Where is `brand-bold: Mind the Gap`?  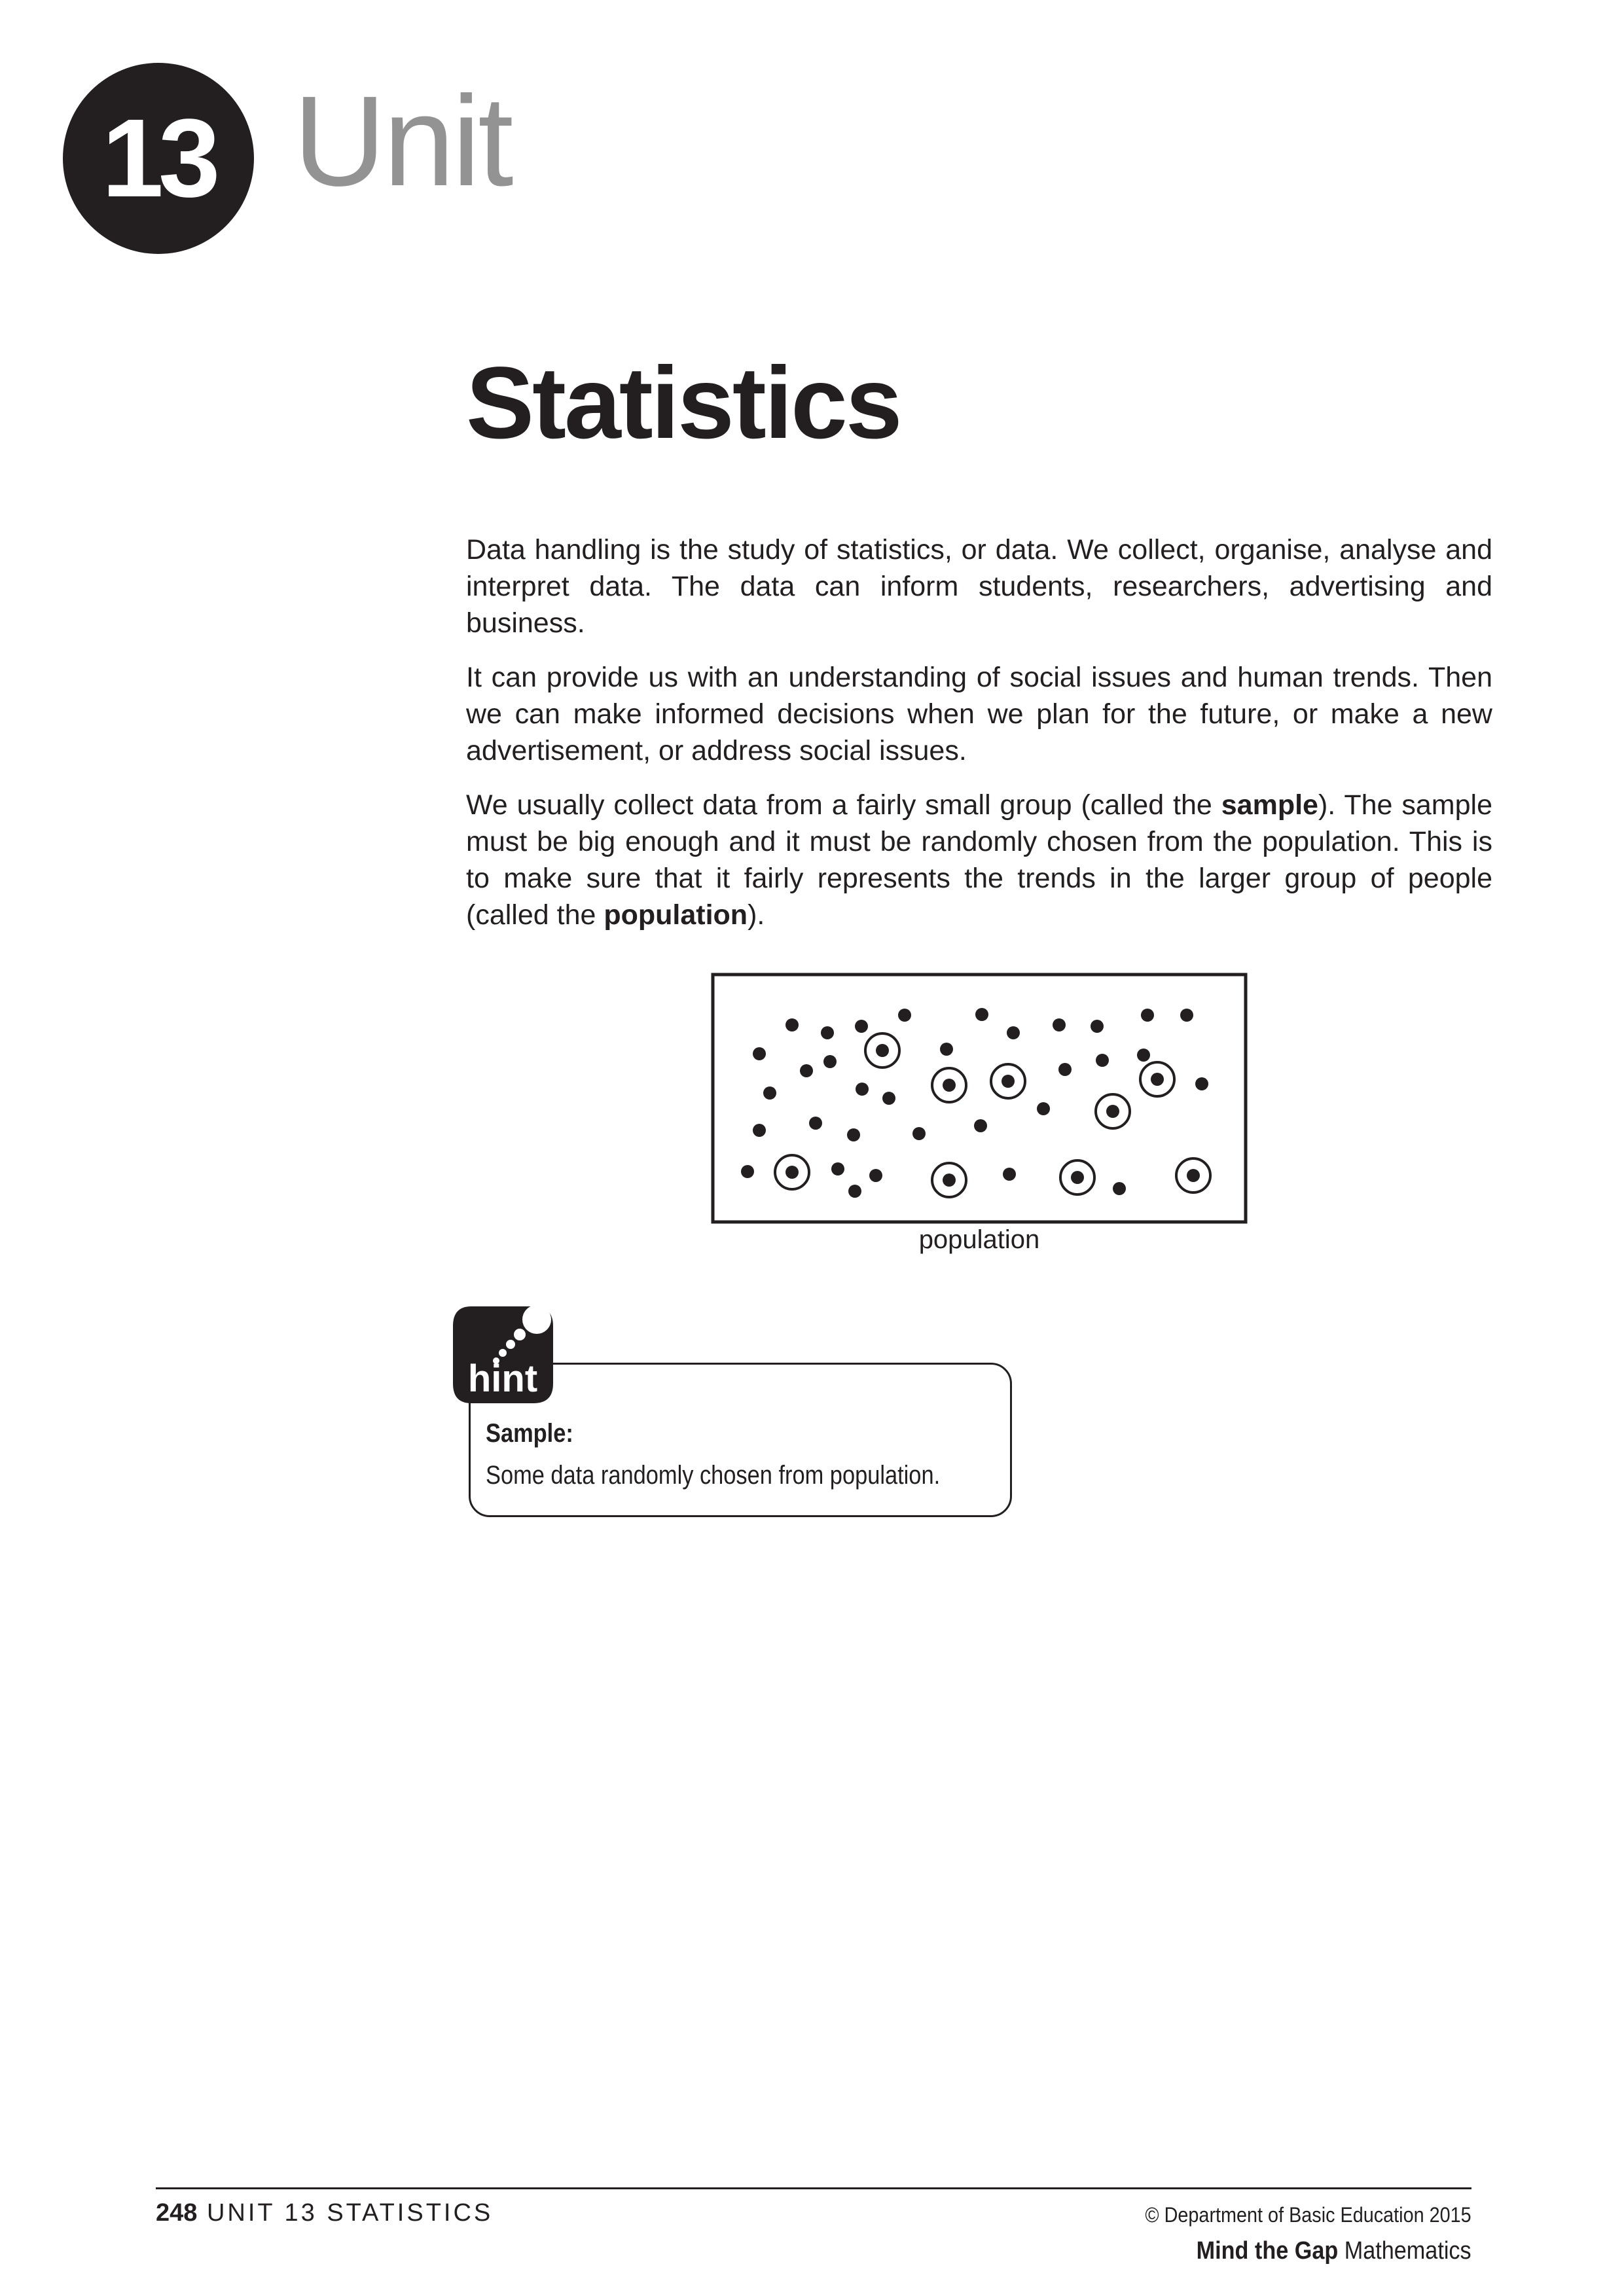 brand-bold: Mind the Gap is located at coordinates (1268, 2251).